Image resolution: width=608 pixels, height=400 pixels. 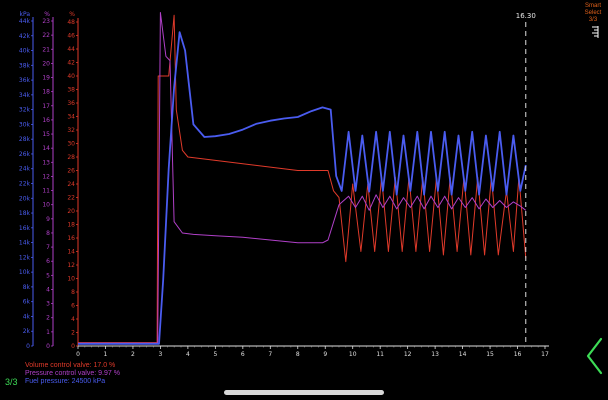 What do you see at coordinates (312, 351) in the screenshot?
I see `x-axis: 0 1 2 3 4 5 6 7 8 9 10 11 12 13 14 15 16 17` at bounding box center [312, 351].